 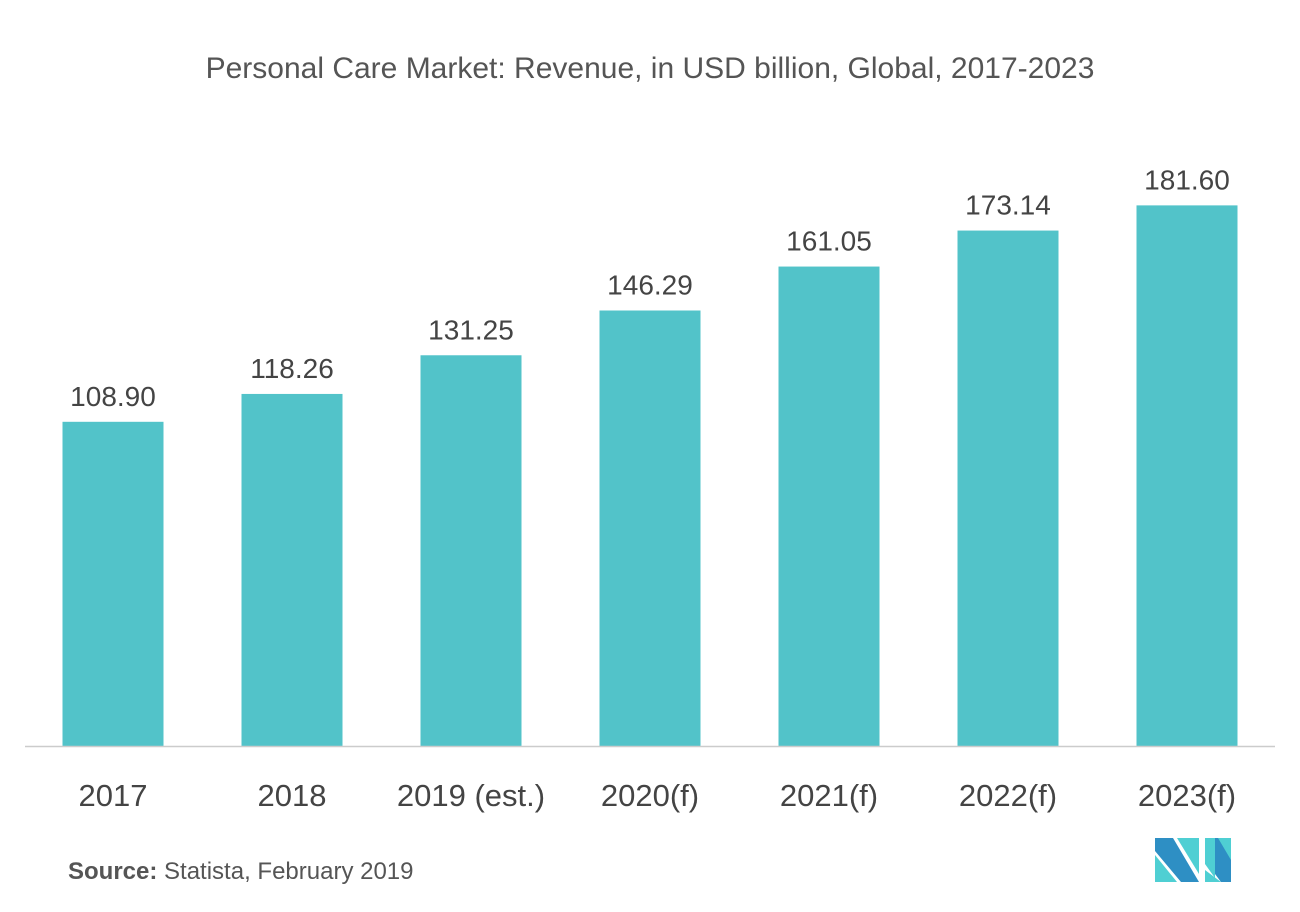 I want to click on source-text: Statista, February 2019, so click(x=285, y=871).